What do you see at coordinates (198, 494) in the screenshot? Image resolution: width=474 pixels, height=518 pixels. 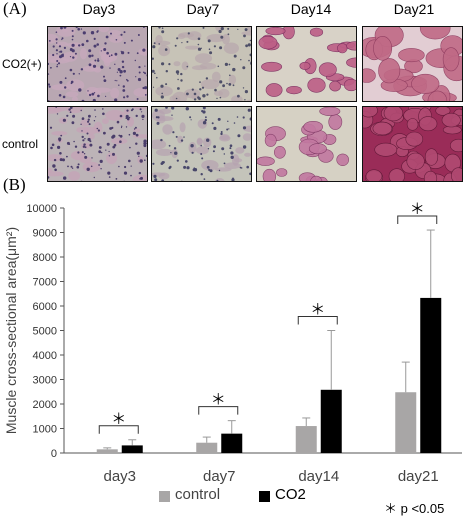 I see `legend-label-control: control` at bounding box center [198, 494].